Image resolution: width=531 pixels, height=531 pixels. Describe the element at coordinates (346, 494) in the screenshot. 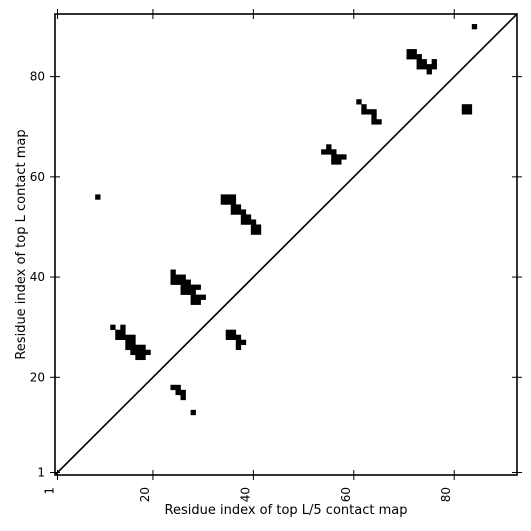

I see `x-tick-label: 60` at that location.